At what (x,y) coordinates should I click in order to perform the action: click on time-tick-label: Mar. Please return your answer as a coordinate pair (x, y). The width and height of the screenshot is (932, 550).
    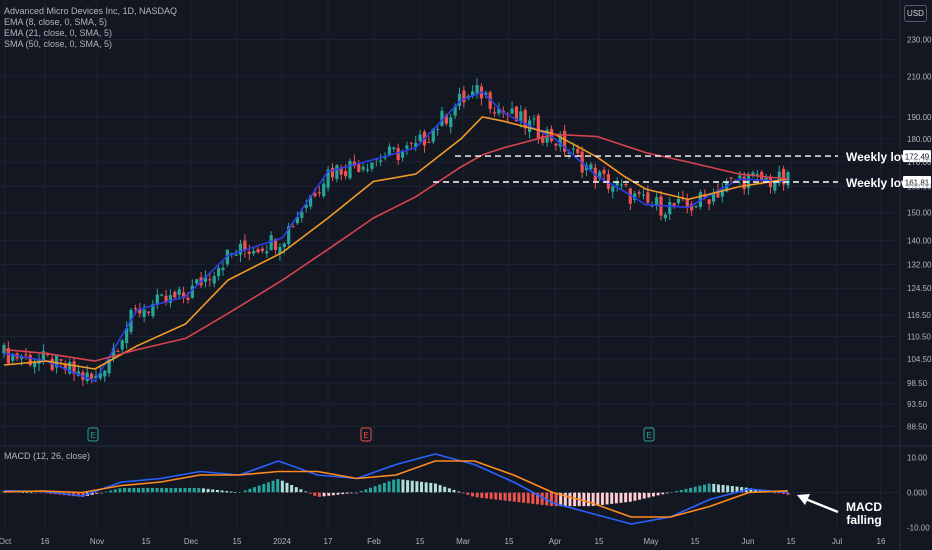
    Looking at the image, I should click on (463, 541).